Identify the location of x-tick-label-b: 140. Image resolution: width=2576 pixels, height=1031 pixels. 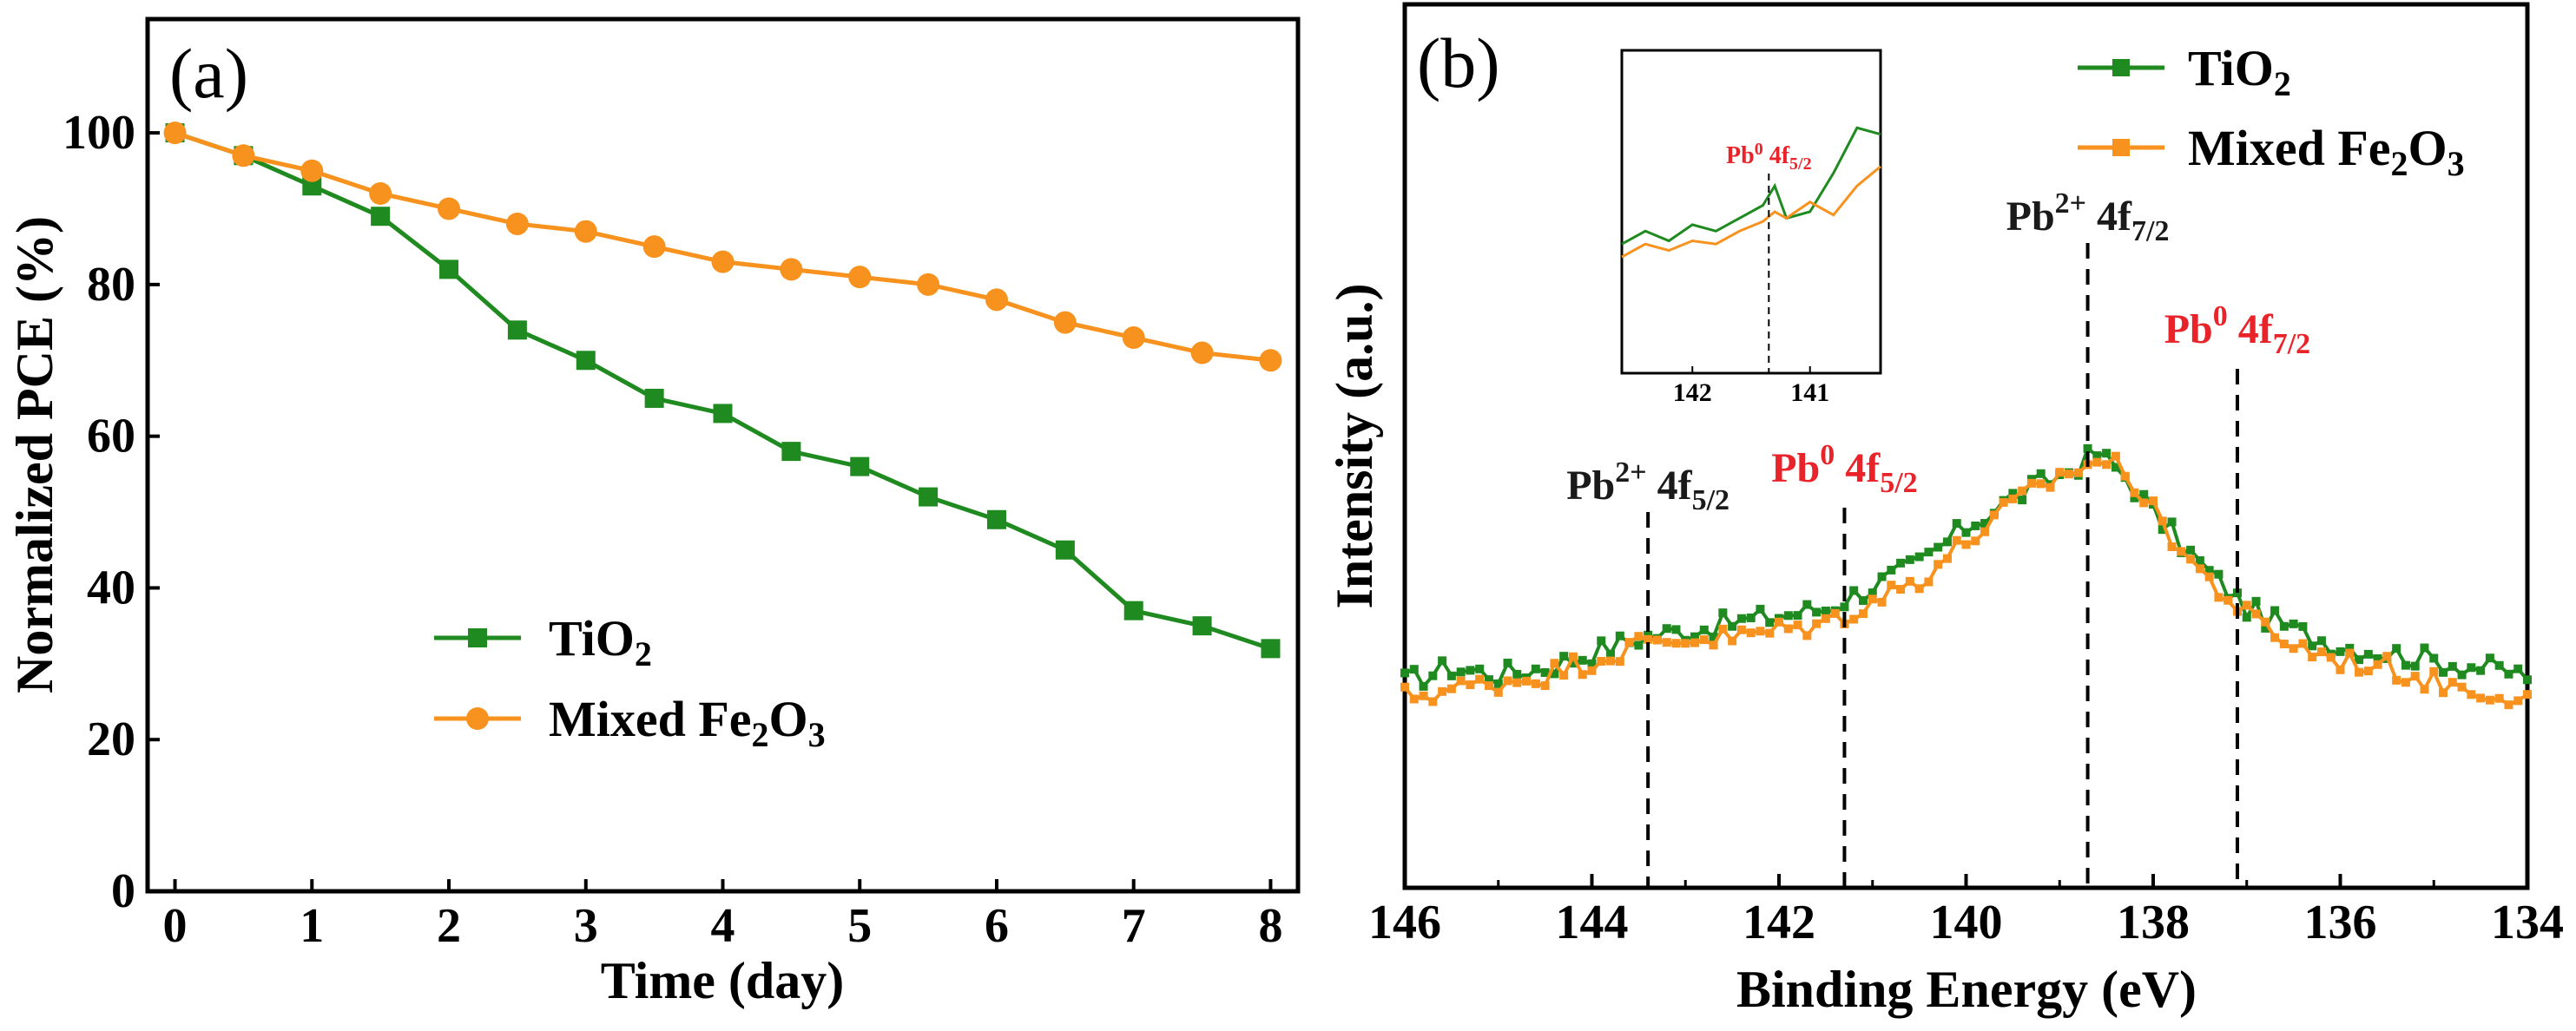
(1966, 923).